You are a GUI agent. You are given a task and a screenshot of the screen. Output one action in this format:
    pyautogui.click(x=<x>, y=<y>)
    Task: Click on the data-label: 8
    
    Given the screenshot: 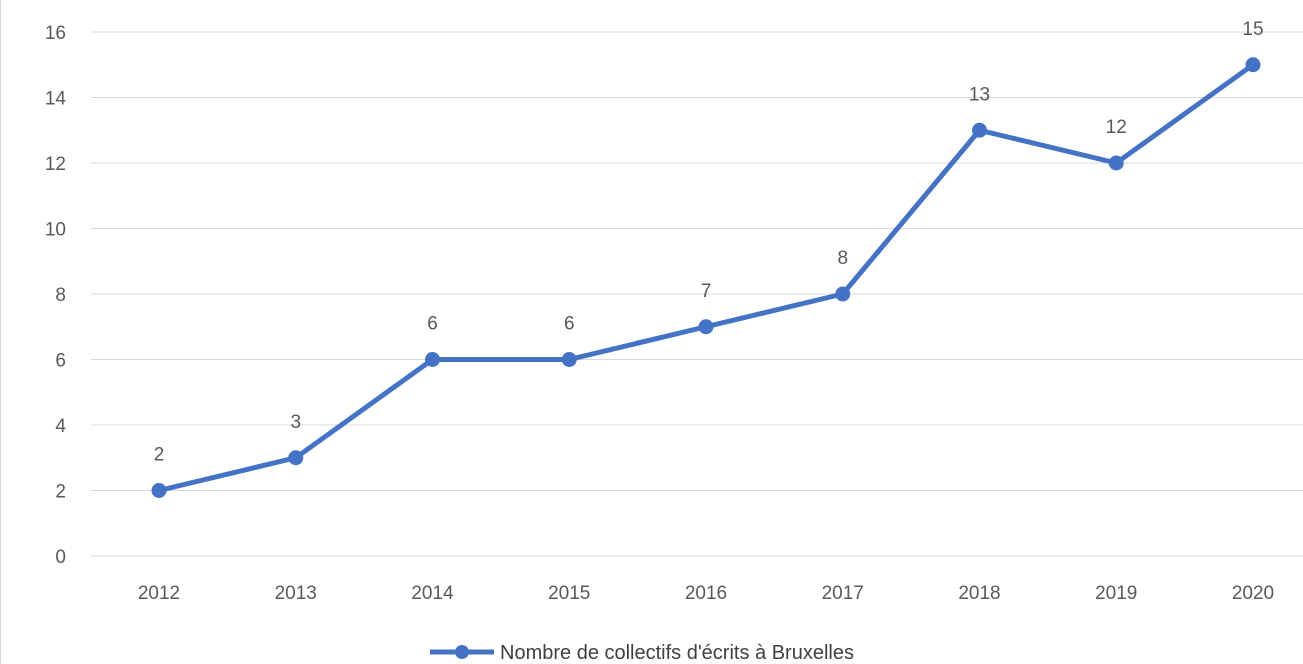 What is the action you would take?
    pyautogui.click(x=842, y=258)
    